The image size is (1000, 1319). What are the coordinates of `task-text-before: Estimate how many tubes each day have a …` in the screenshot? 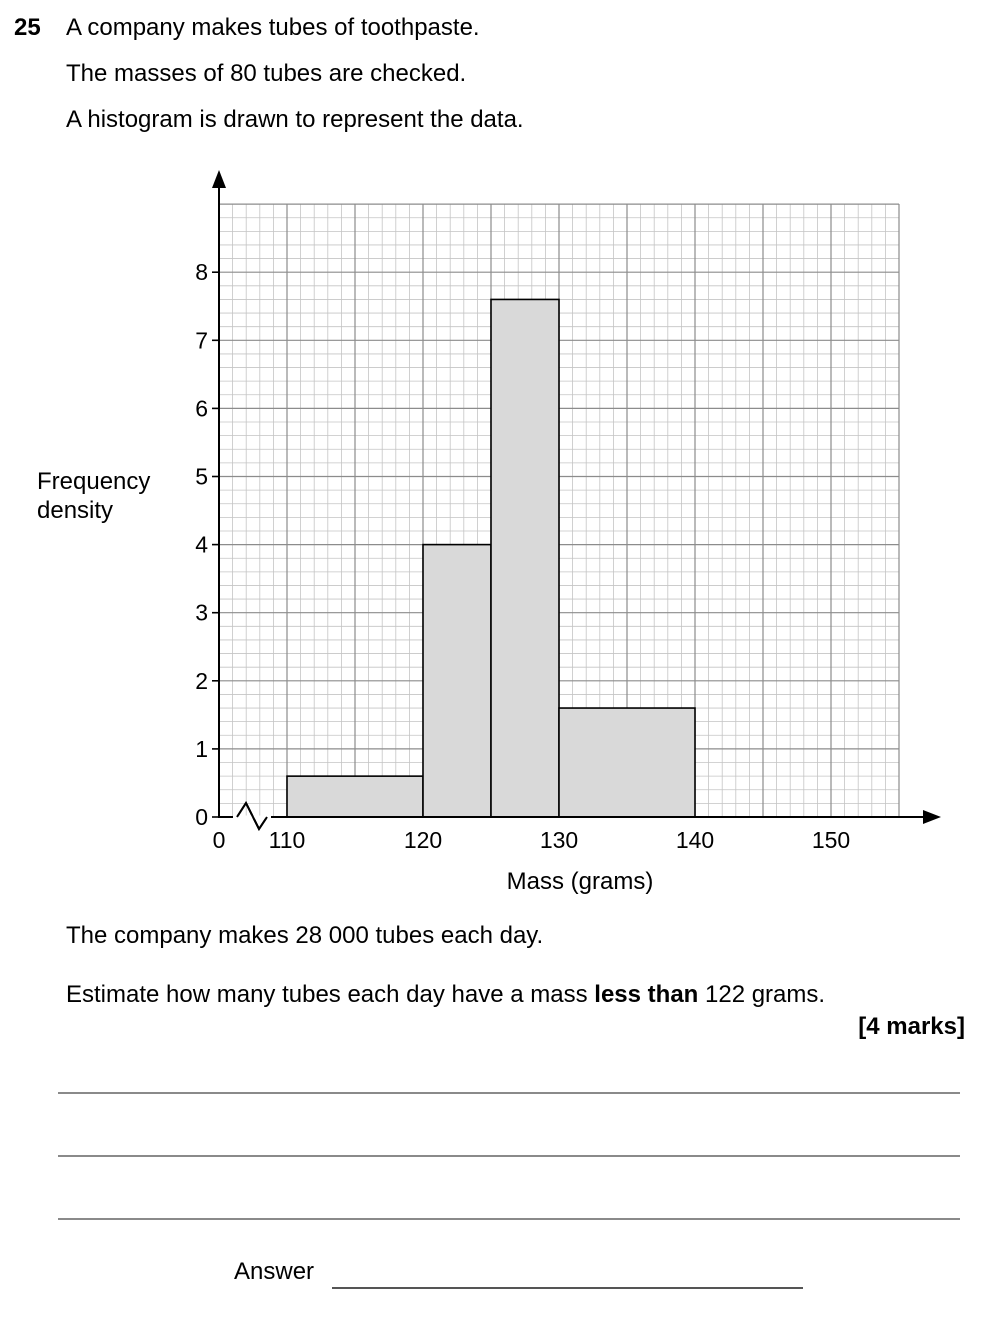 It's located at (330, 994).